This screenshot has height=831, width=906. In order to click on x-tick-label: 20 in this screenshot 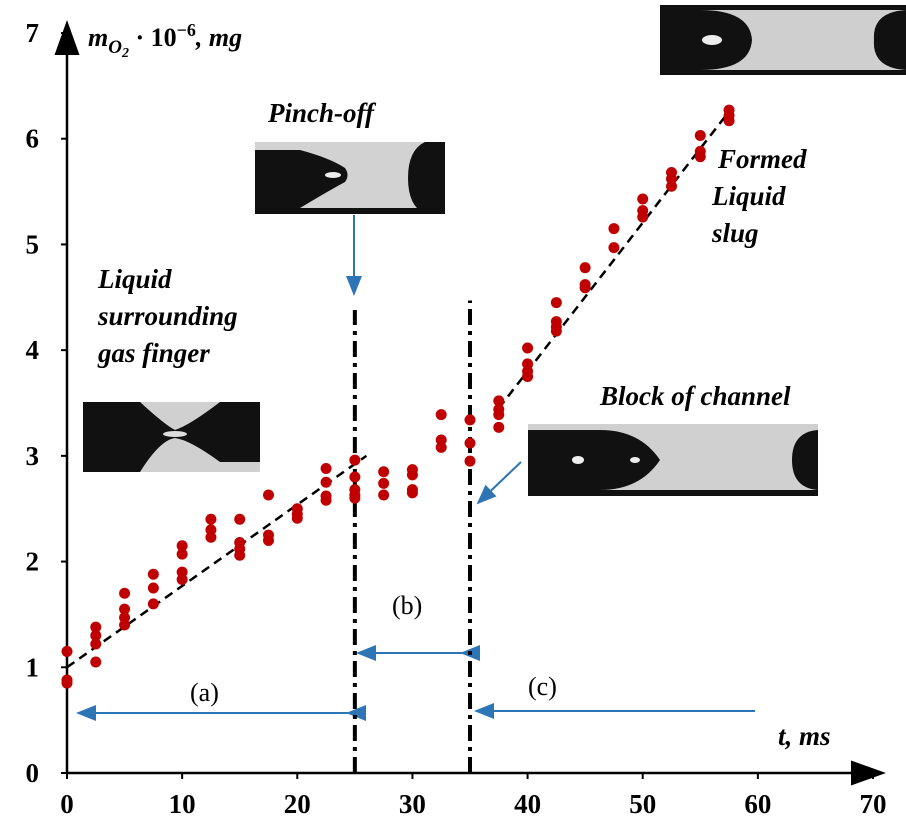, I will do `click(297, 804)`.